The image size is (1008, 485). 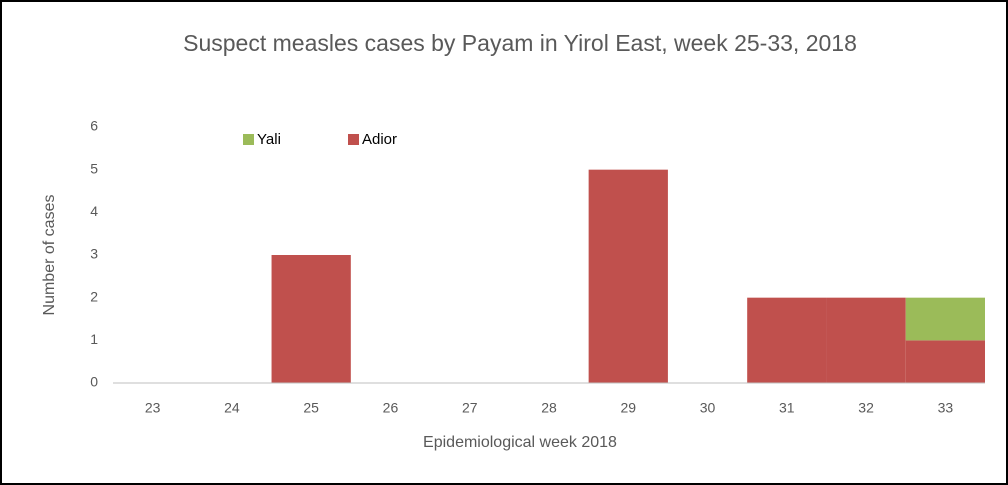 I want to click on y-tick-label: 2, so click(x=94, y=296).